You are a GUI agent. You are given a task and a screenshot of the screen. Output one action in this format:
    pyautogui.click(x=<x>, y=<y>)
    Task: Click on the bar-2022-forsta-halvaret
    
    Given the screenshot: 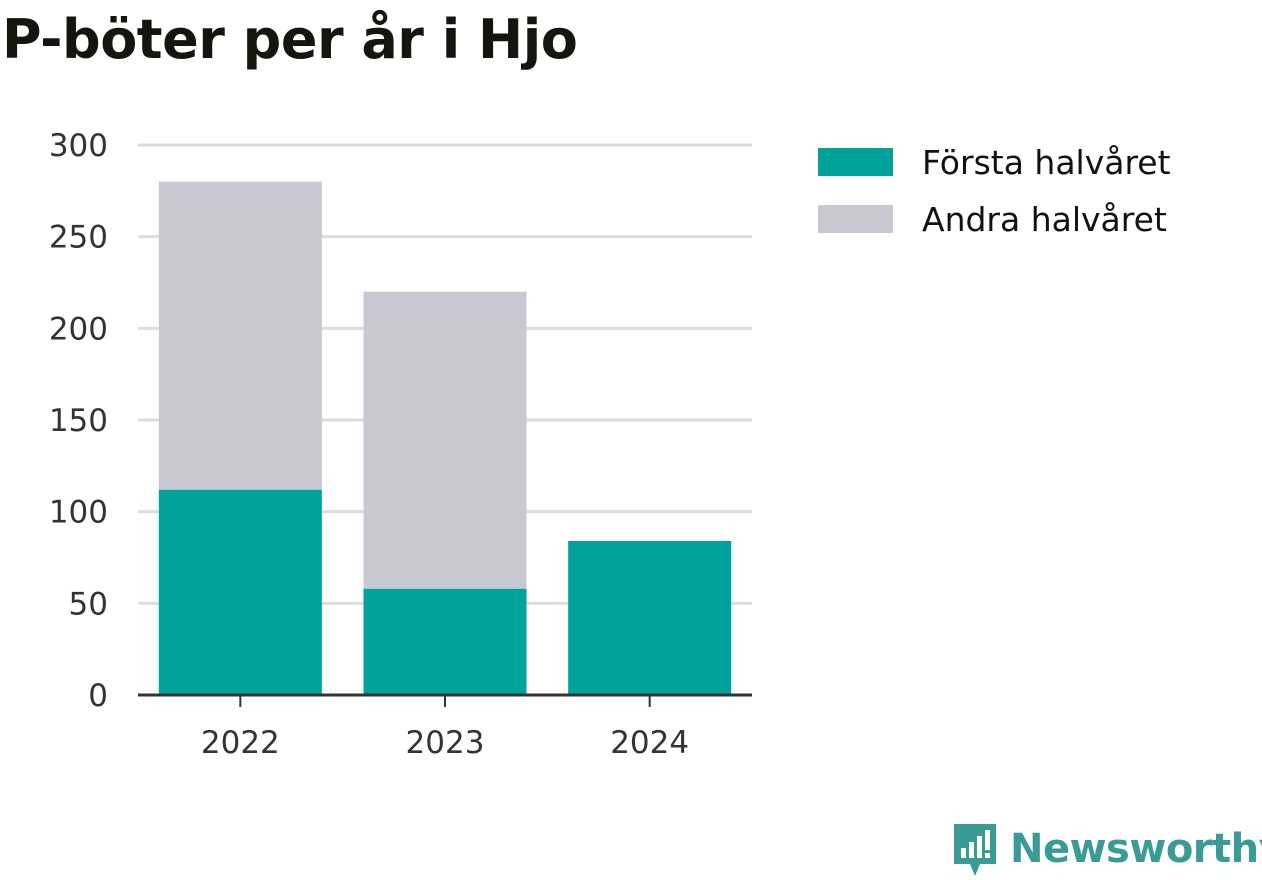 What is the action you would take?
    pyautogui.click(x=240, y=592)
    